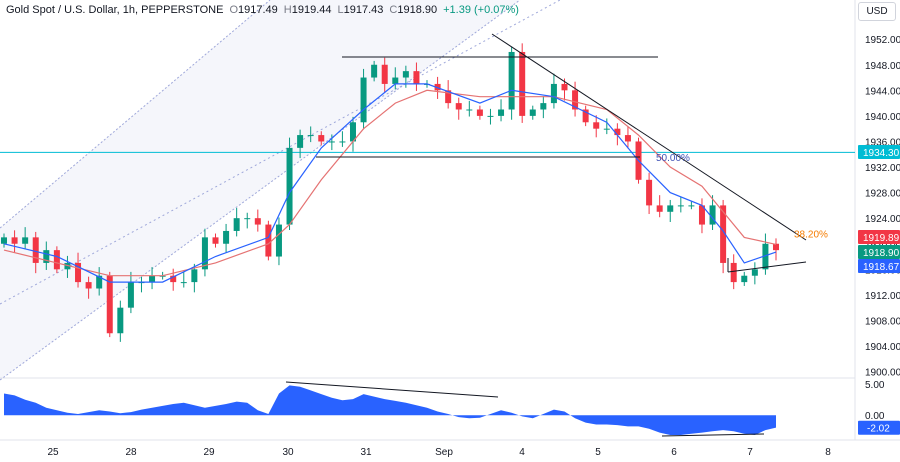 Image resolution: width=900 pixels, height=462 pixels. What do you see at coordinates (881, 253) in the screenshot?
I see `price-tag-label: 1918.90` at bounding box center [881, 253].